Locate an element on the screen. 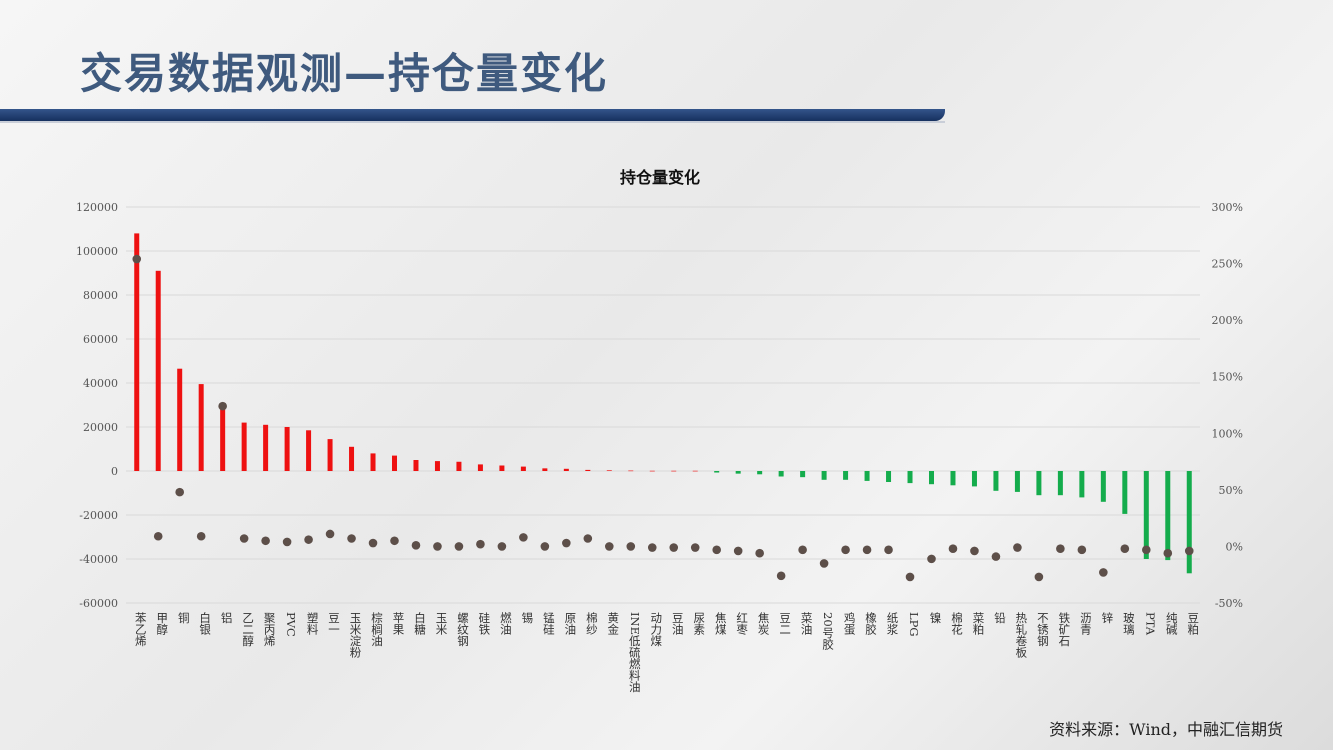  x-tick-label: 玉米 is located at coordinates (441, 624).